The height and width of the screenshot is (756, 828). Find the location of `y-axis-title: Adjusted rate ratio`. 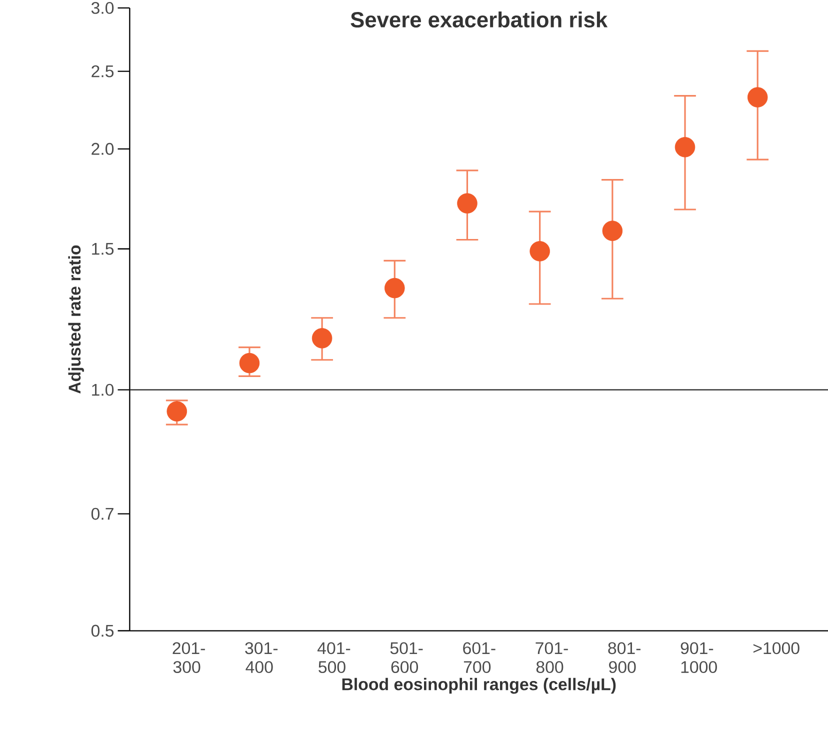

y-axis-title: Adjusted rate ratio is located at coordinates (76, 319).